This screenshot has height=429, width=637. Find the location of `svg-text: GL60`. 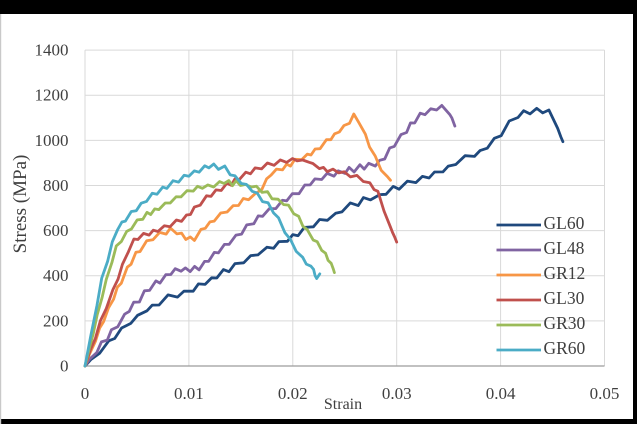

svg-text: GL60 is located at coordinates (564, 223).